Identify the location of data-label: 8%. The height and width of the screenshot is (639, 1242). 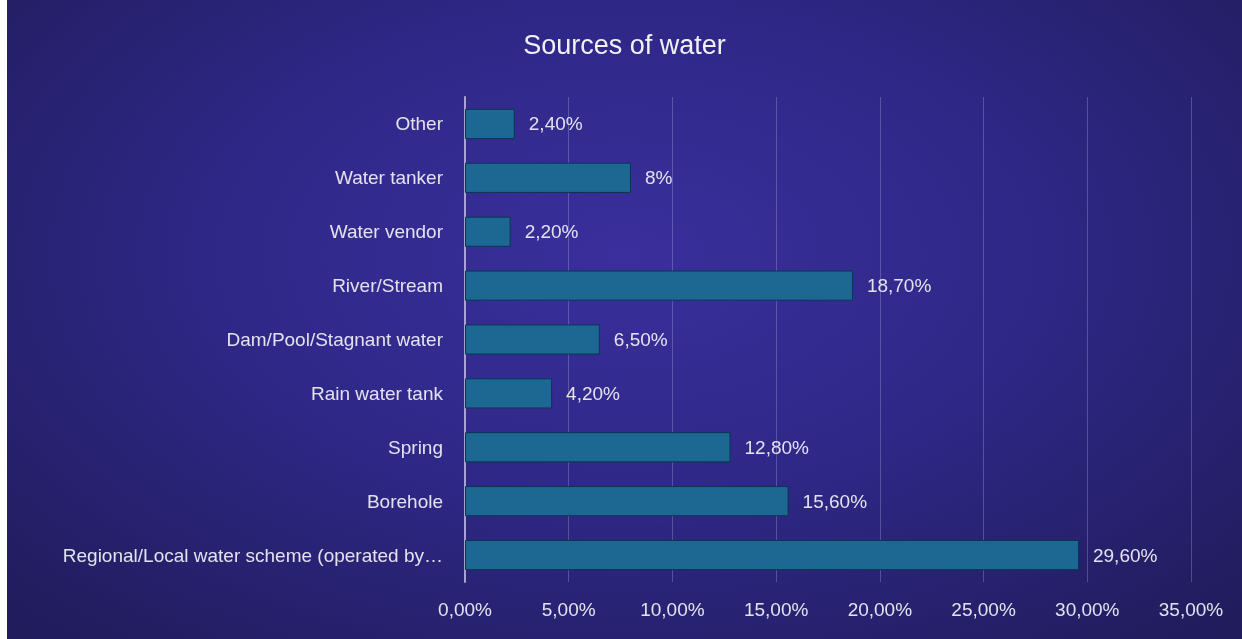
(658, 178).